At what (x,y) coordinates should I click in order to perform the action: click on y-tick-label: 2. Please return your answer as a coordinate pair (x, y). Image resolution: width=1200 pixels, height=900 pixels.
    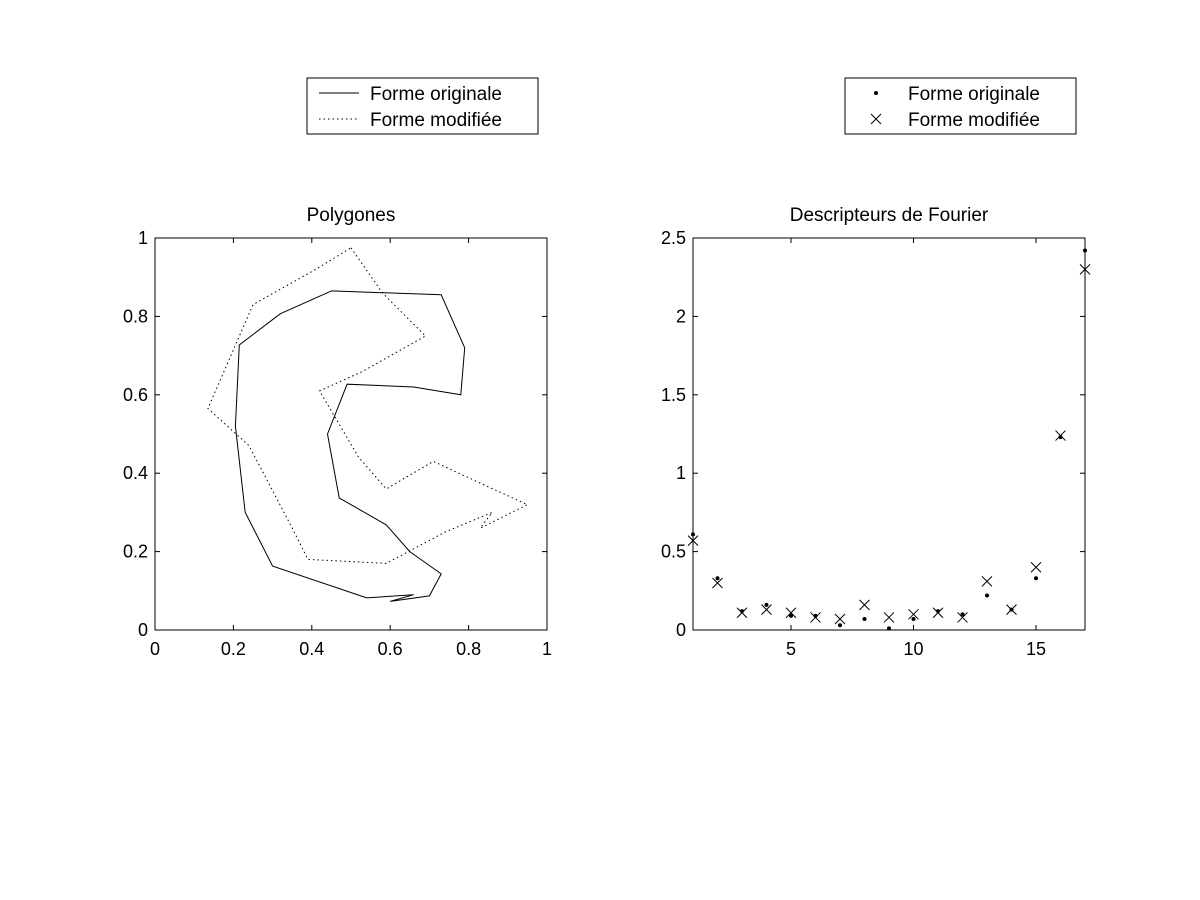
    Looking at the image, I should click on (681, 316).